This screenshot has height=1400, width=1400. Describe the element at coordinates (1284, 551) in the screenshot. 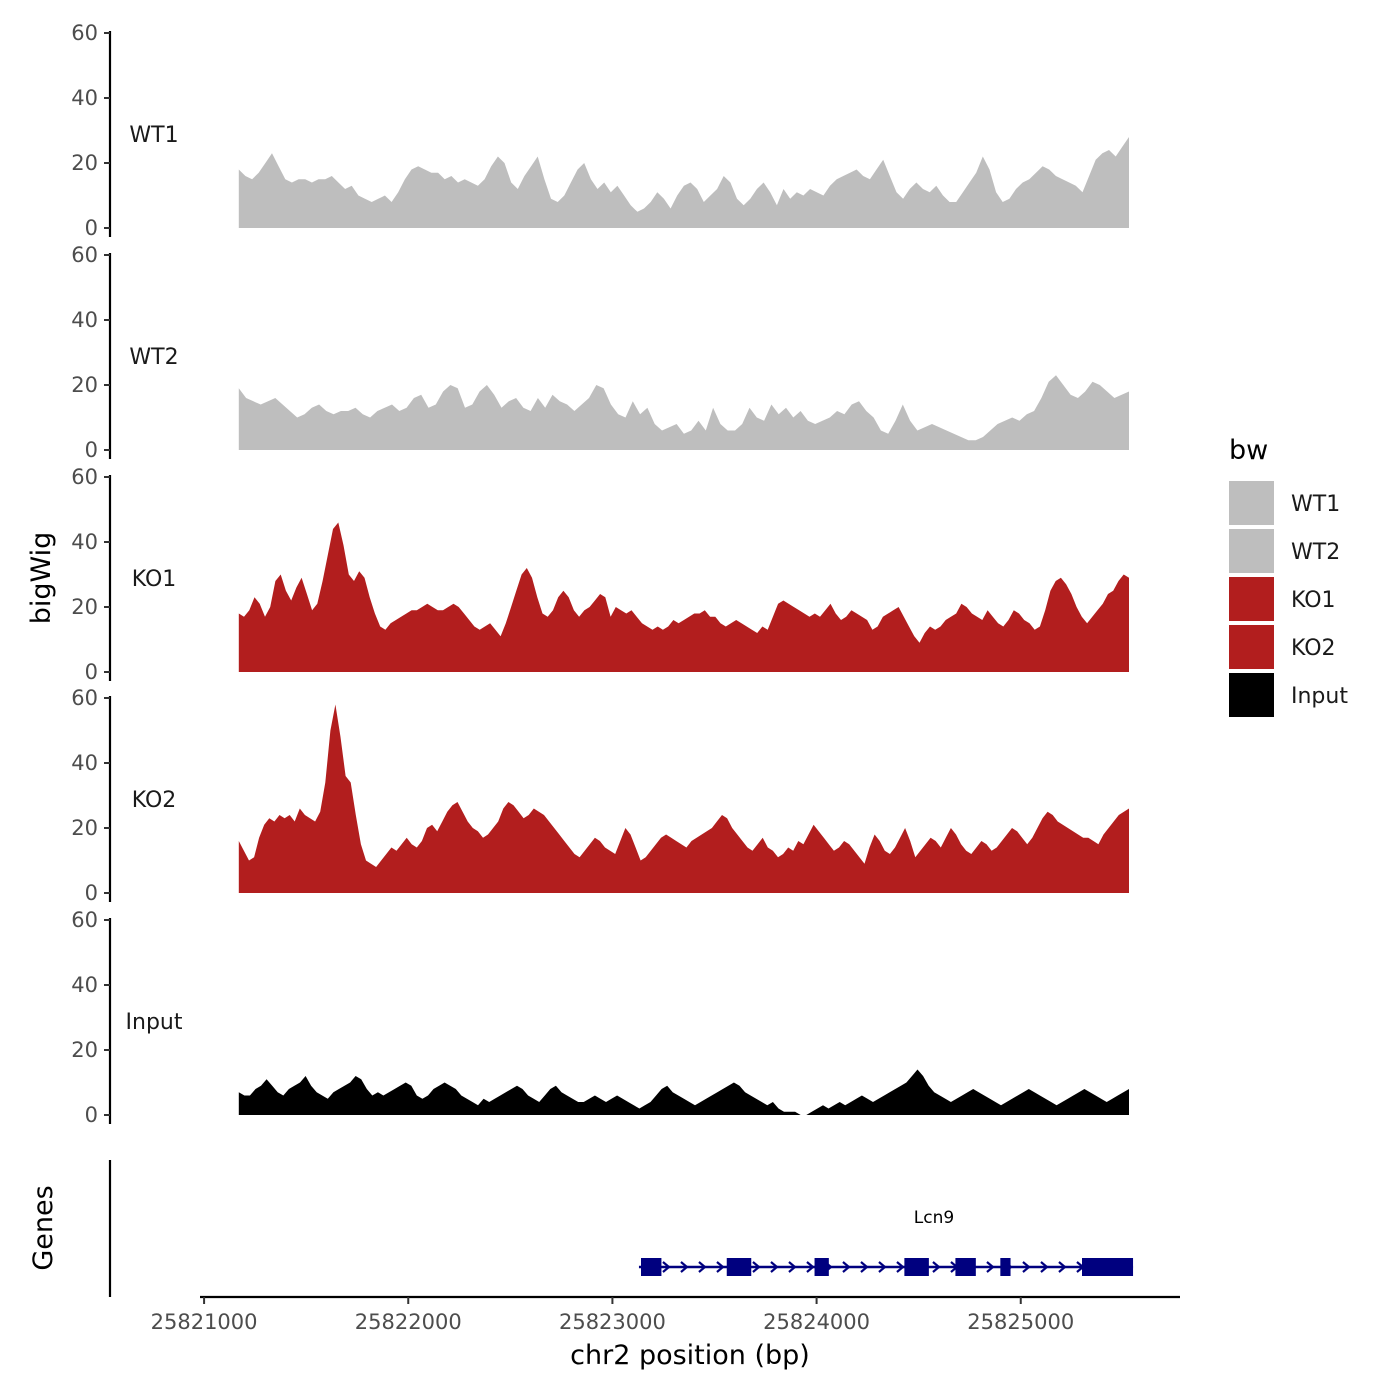

I see `legend-item-wt2: WT2` at that location.